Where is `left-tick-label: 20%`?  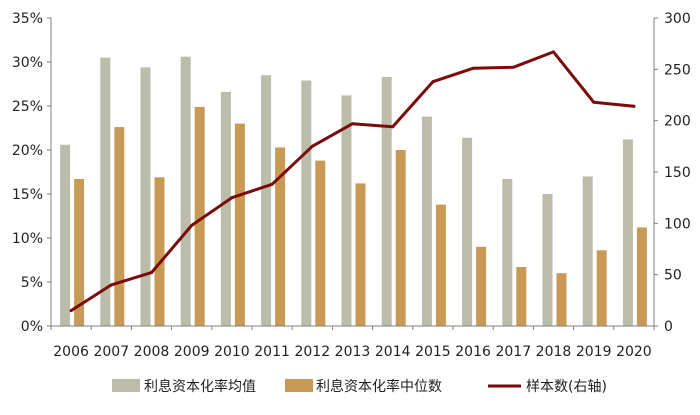 left-tick-label: 20% is located at coordinates (27, 151).